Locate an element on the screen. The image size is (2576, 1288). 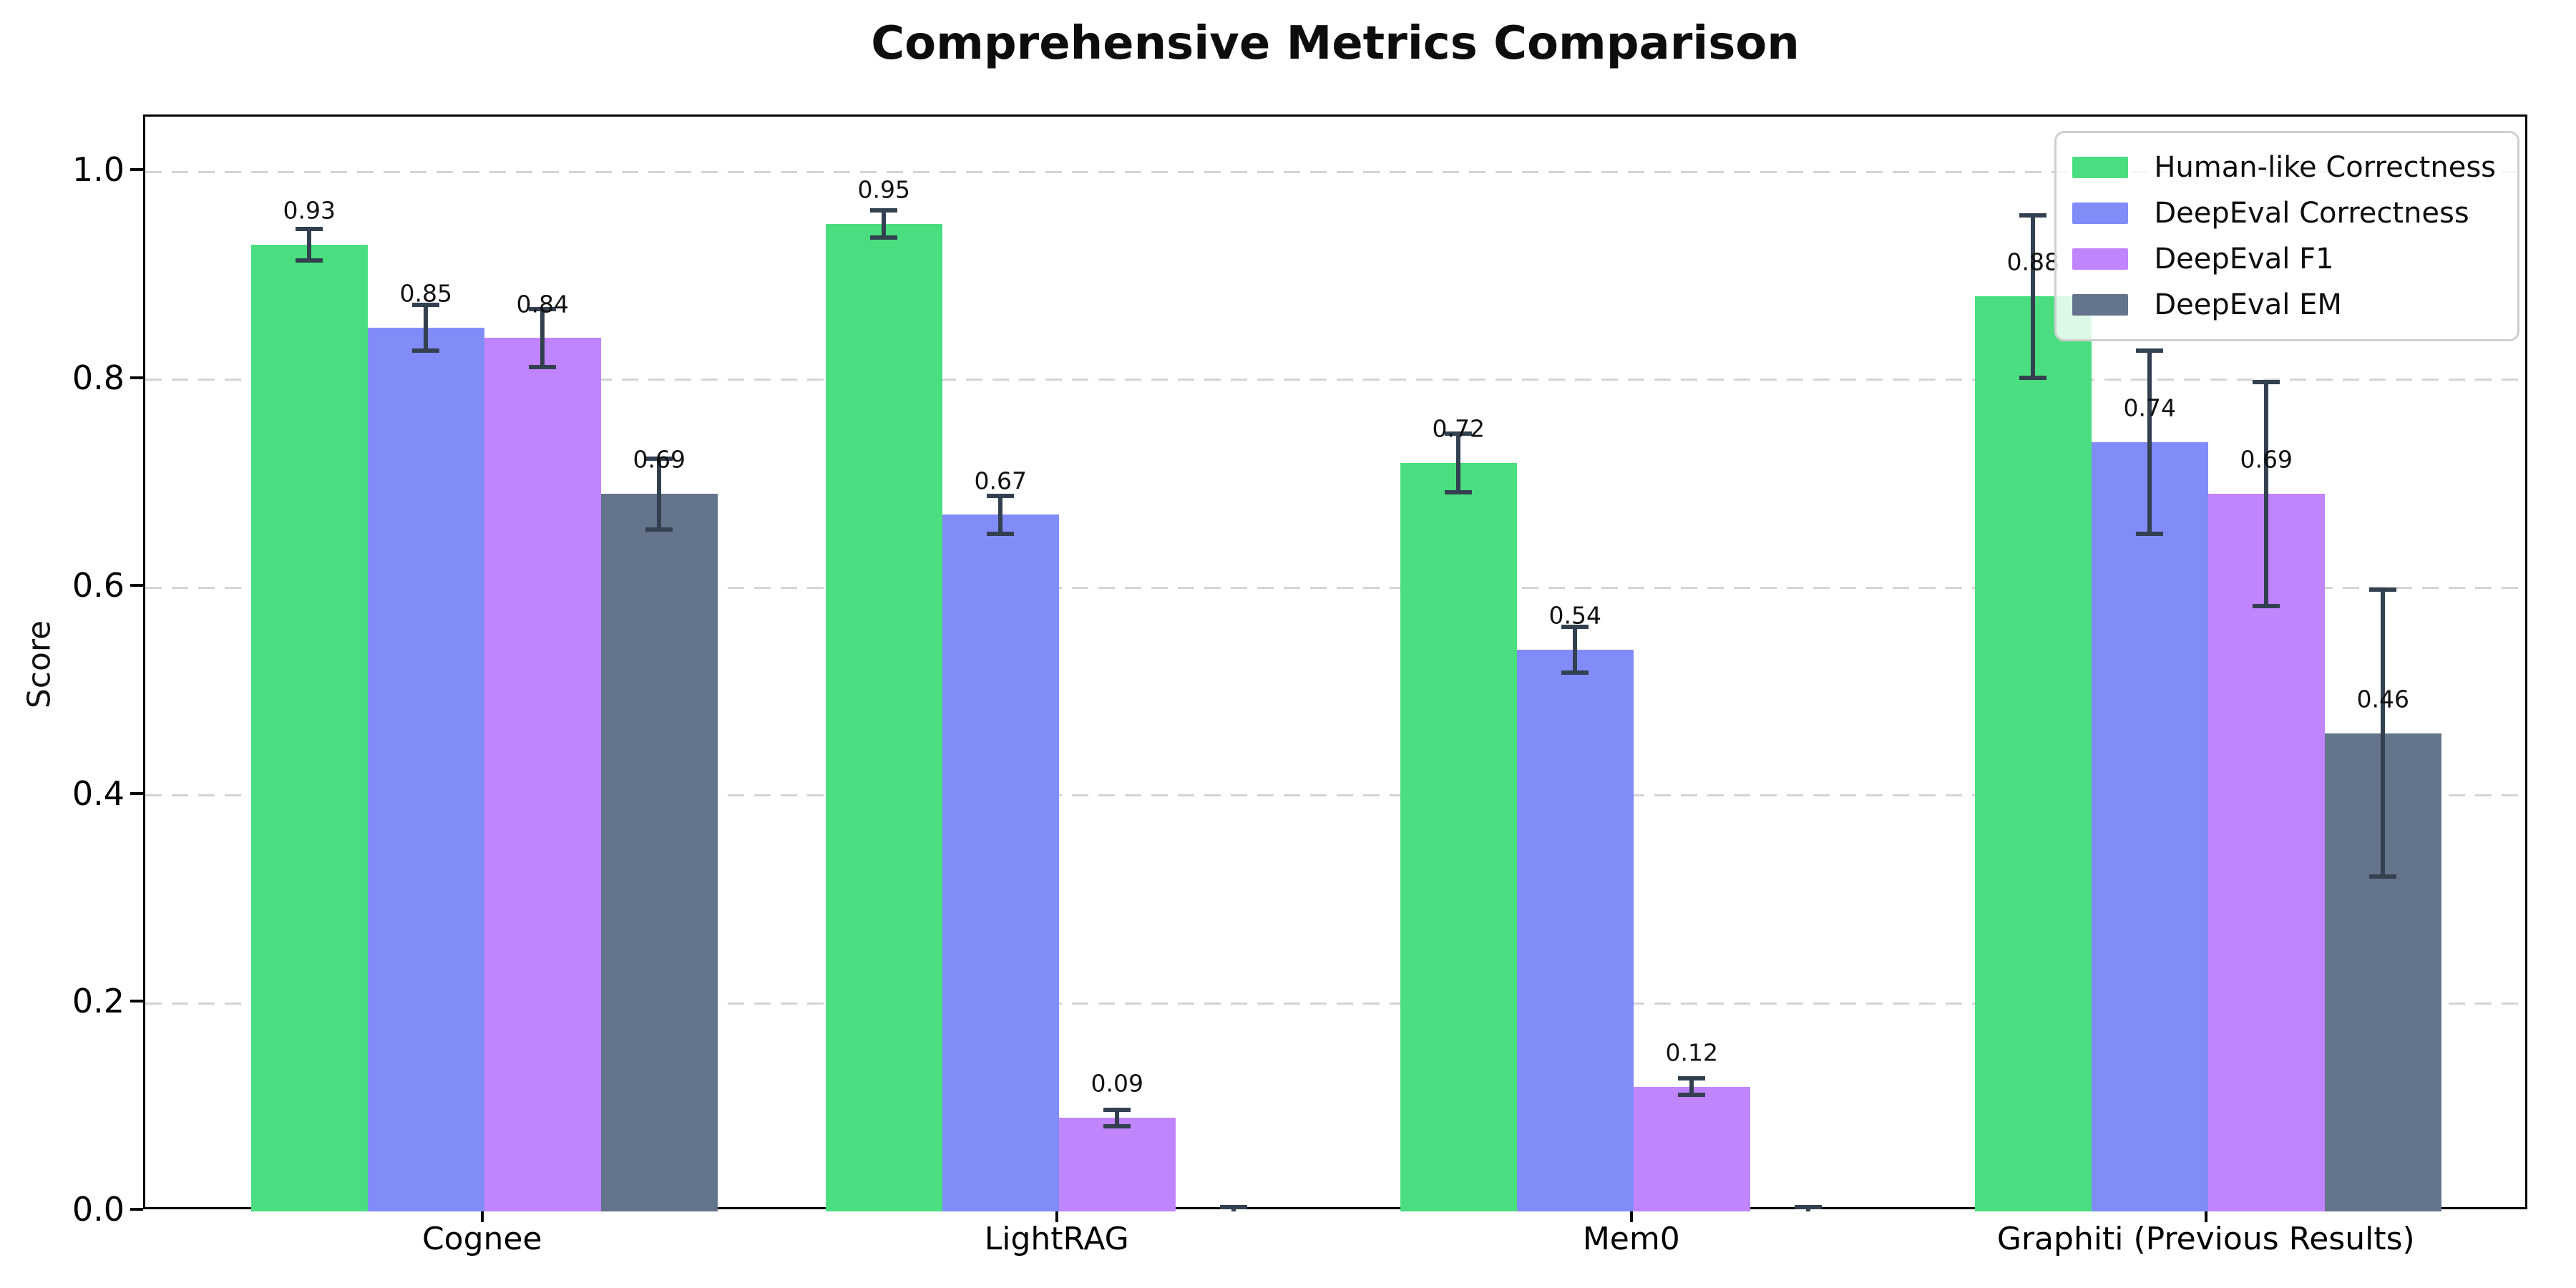
gridline-y-0.8 is located at coordinates (1335, 380).